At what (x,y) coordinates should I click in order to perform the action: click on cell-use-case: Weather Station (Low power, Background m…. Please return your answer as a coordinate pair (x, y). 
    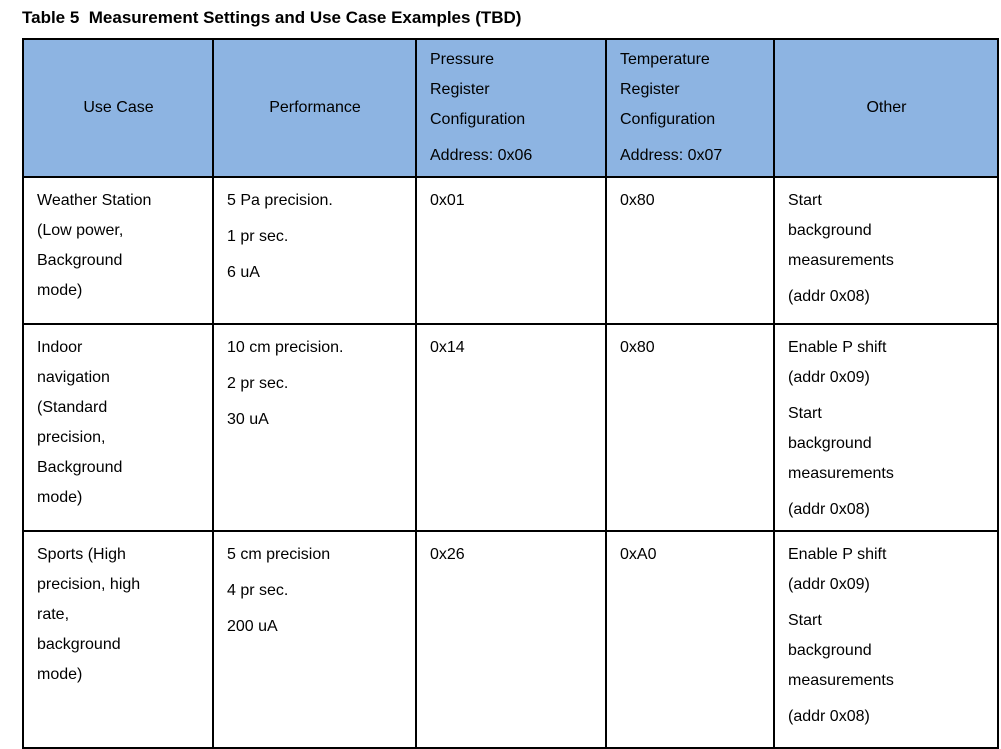
    Looking at the image, I should click on (118, 250).